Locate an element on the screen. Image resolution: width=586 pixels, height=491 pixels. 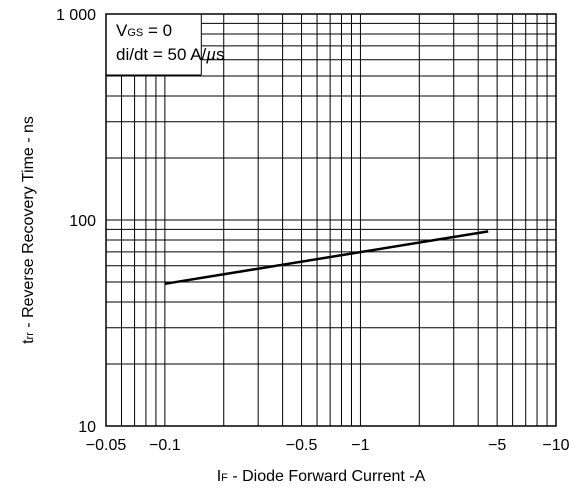
y-tick-label: 1 000 is located at coordinates (76, 15).